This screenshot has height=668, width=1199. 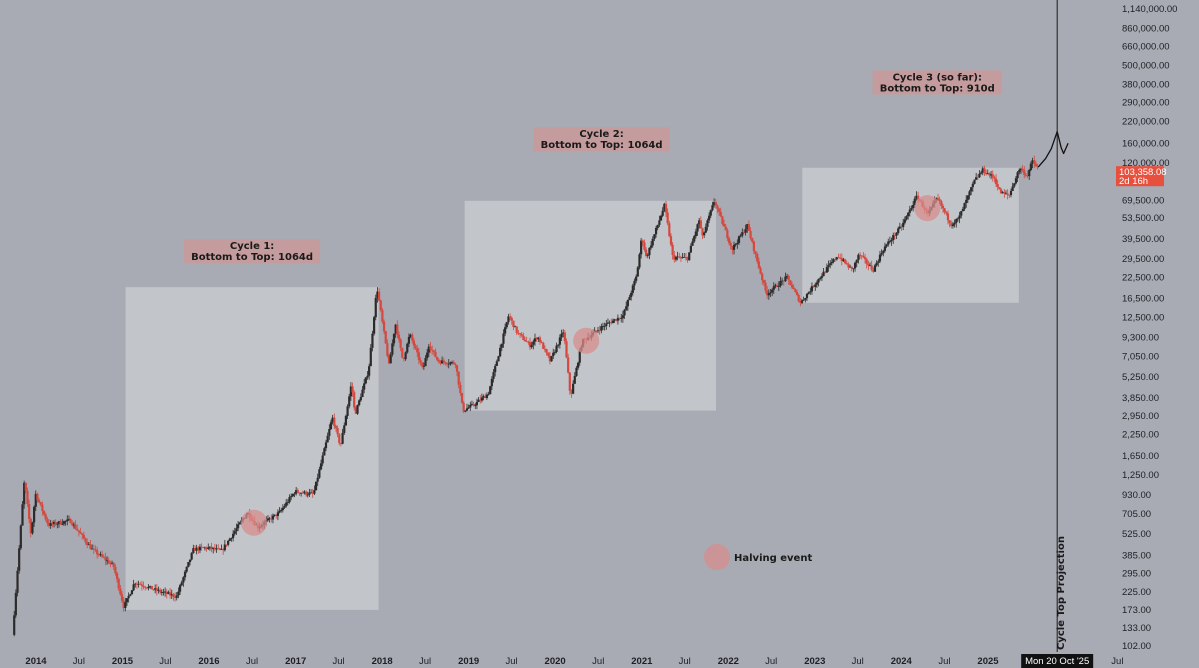 I want to click on y-tick-label: 7,050.00, so click(x=1140, y=357).